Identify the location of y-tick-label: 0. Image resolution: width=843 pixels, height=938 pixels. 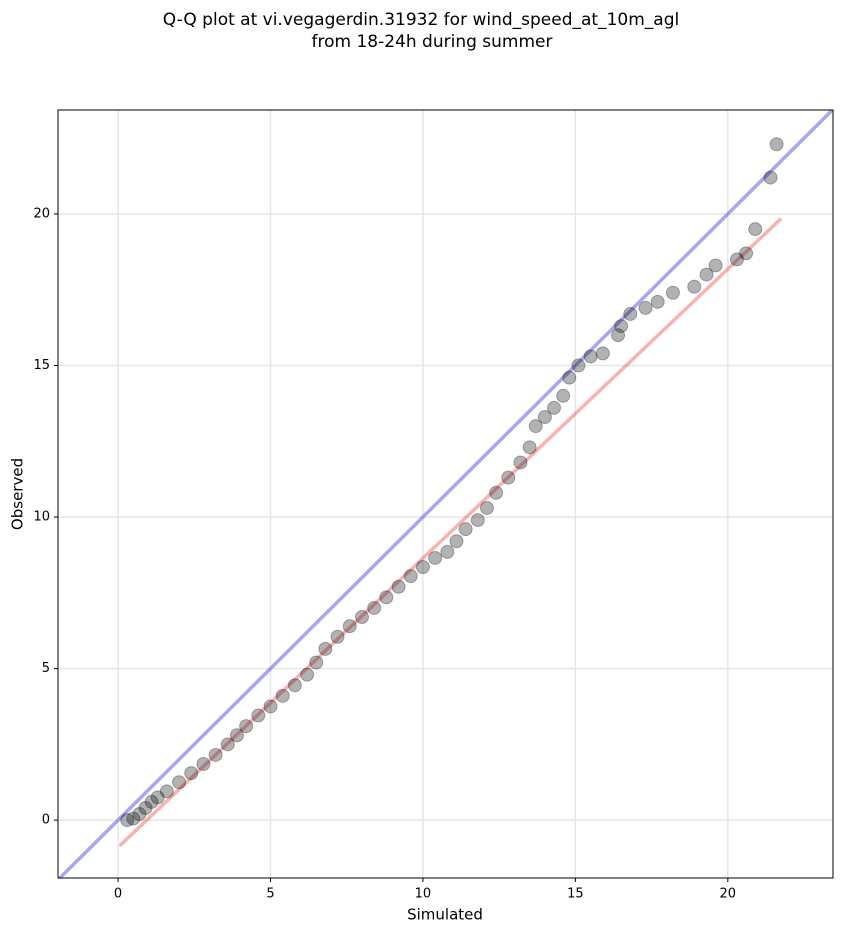
(46, 820).